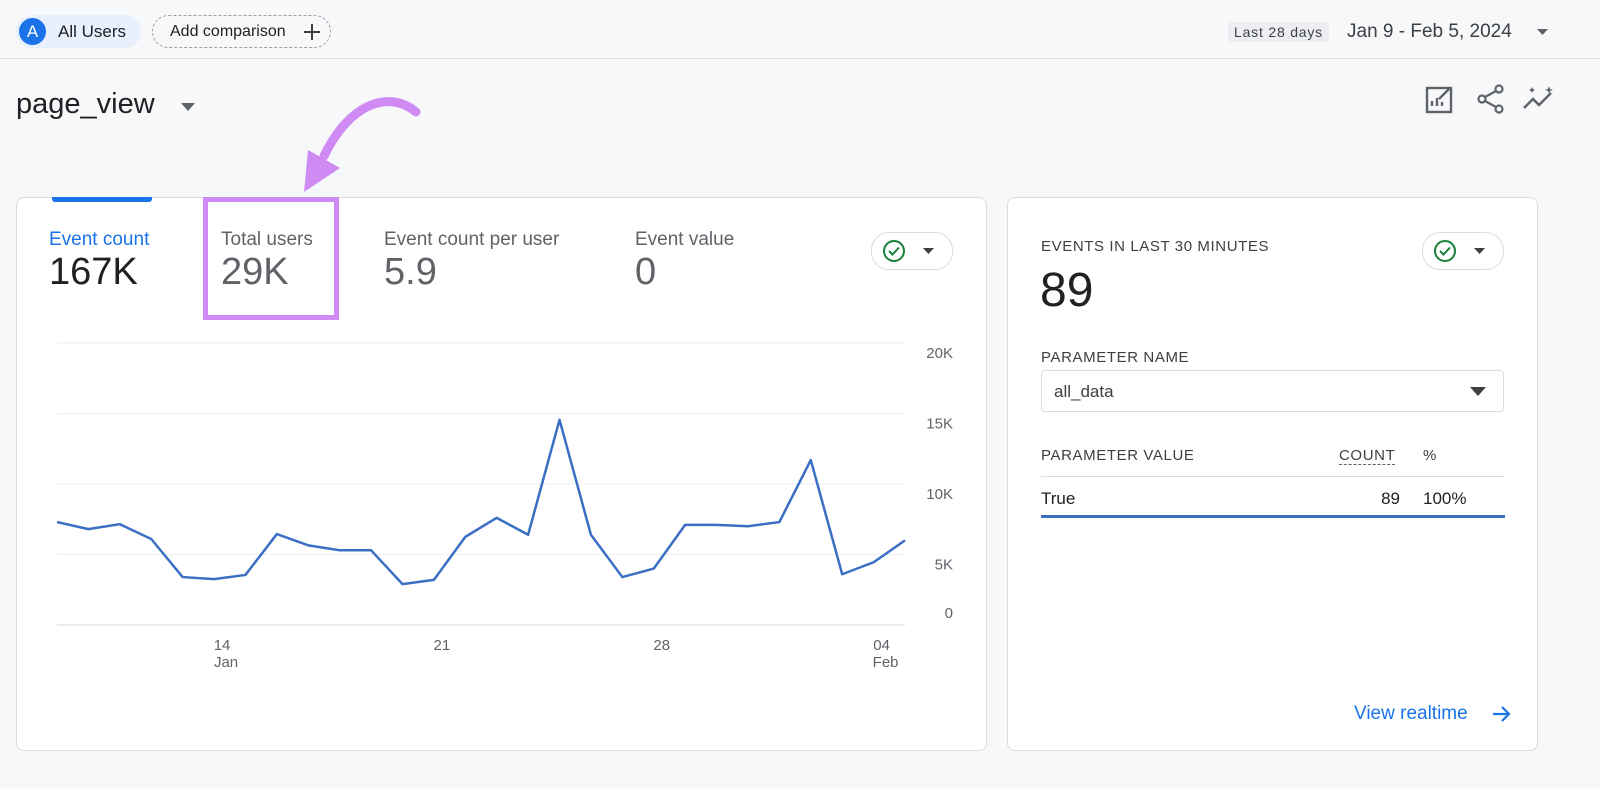 The height and width of the screenshot is (788, 1600). I want to click on table-cell: 89, so click(1390, 498).